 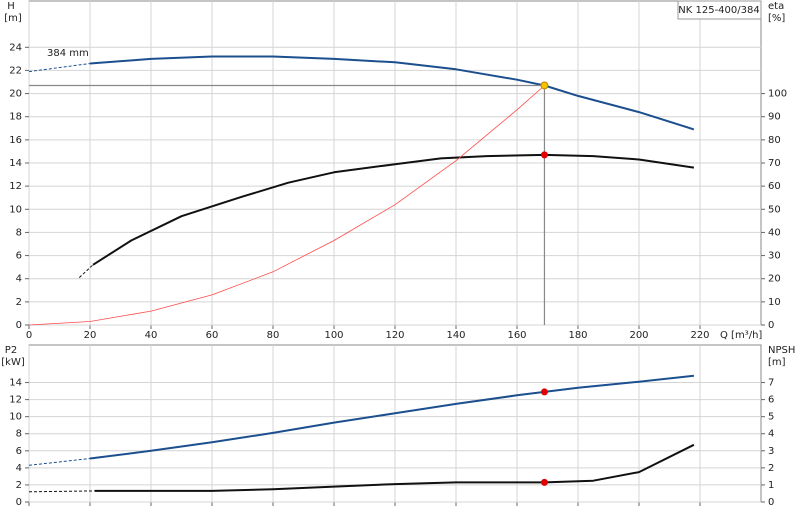 I want to click on y2-axis-label: eta, so click(x=776, y=6).